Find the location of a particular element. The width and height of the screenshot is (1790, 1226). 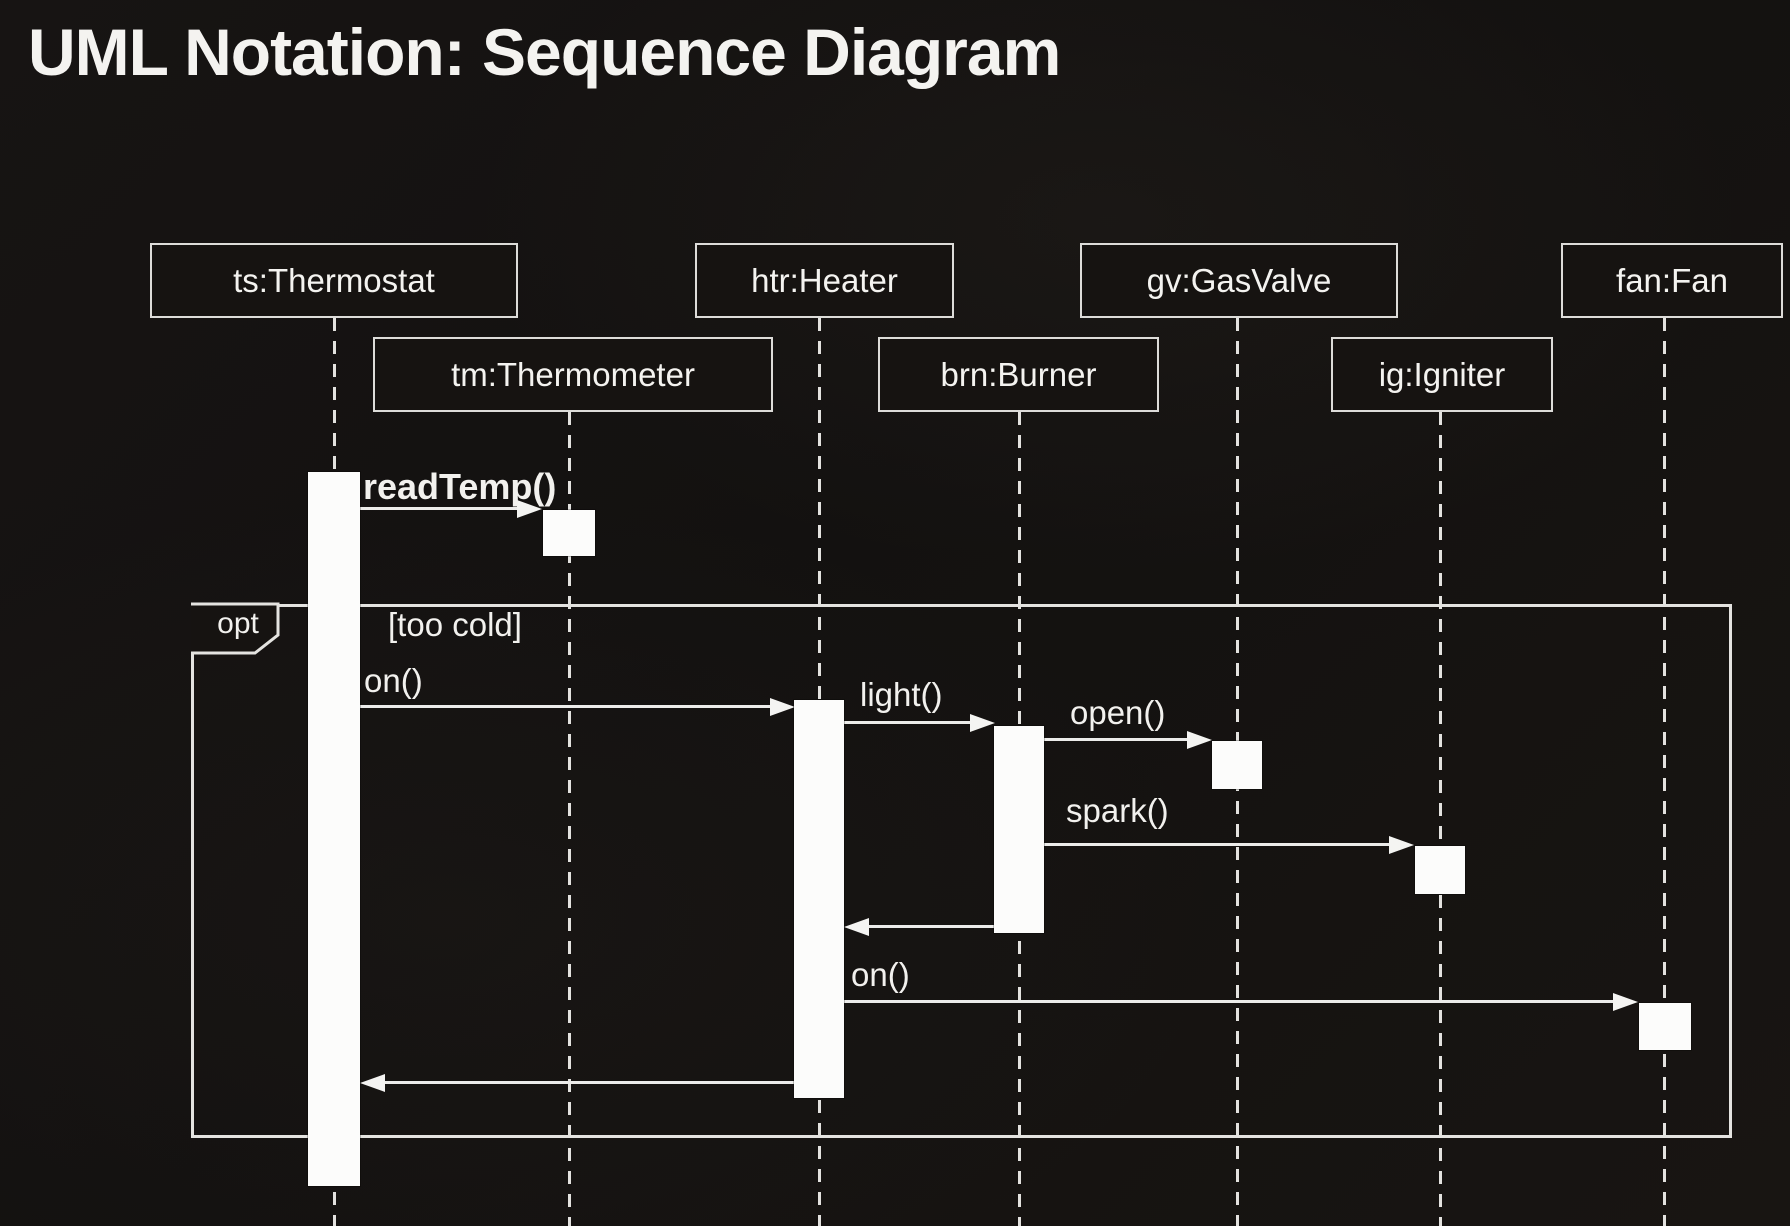

lifeline-tm is located at coordinates (569, 819).